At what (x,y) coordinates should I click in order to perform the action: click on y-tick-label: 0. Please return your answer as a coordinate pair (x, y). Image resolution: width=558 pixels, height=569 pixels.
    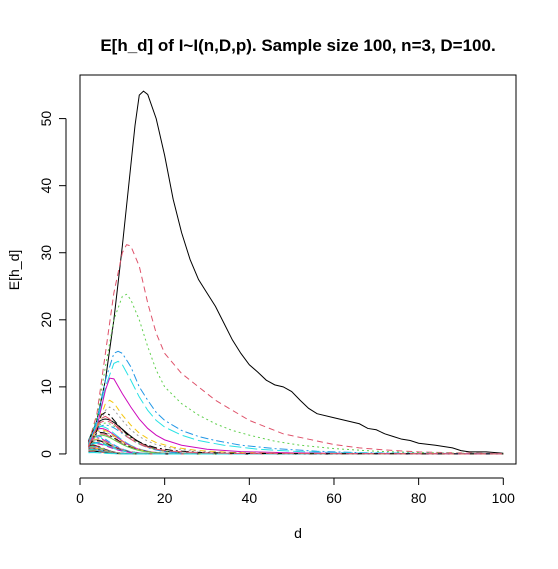
    Looking at the image, I should click on (46, 454).